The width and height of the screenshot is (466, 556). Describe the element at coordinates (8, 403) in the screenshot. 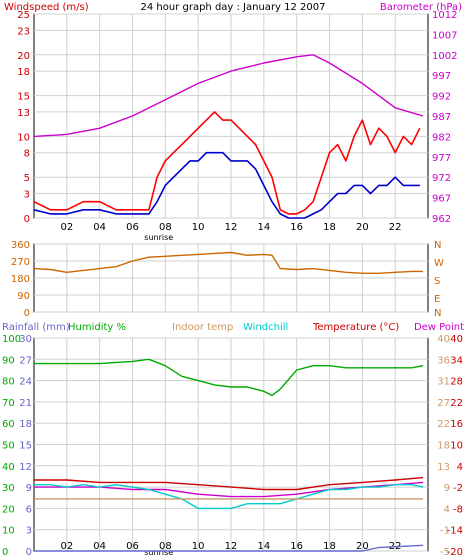

I see `humidity-tick-label: 70` at that location.